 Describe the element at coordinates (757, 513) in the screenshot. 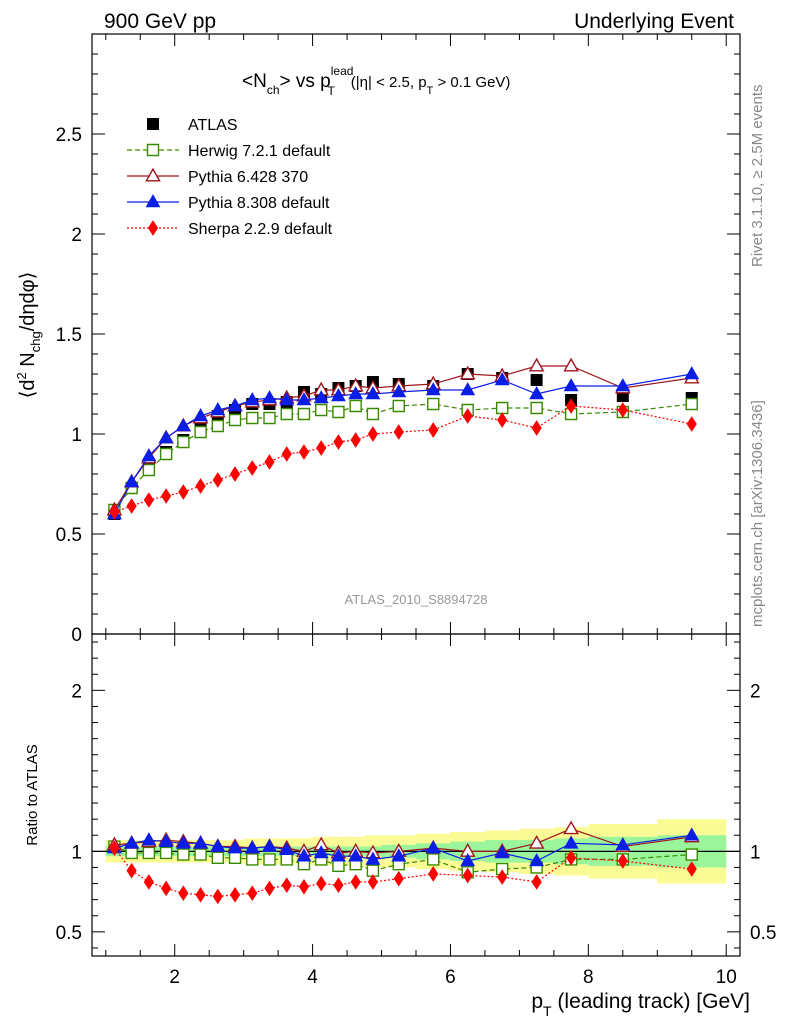

I see `mcplots-label: mcplots.cern.ch [arXiv:1306.3436]` at that location.